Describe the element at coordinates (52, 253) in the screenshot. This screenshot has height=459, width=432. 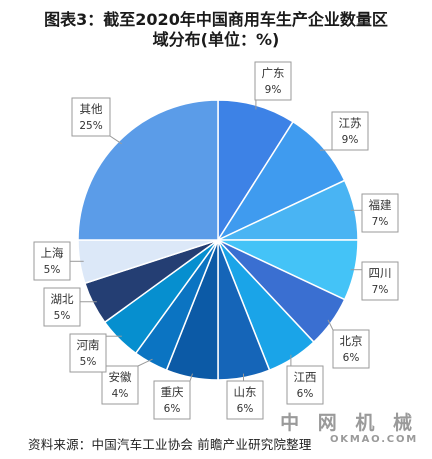
I see `slice-label: 上海` at that location.